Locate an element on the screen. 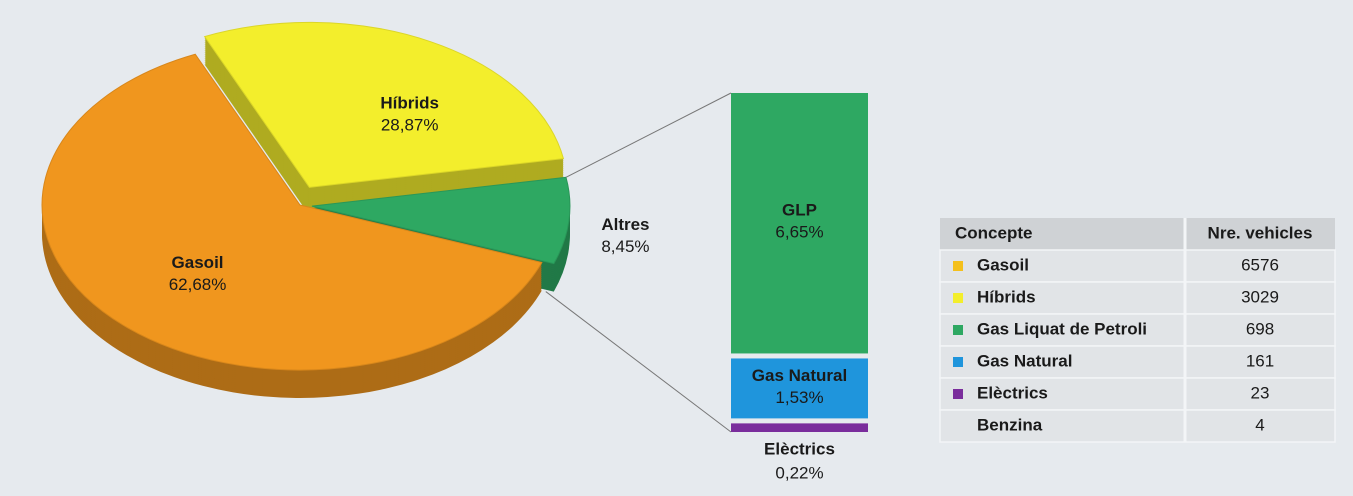 This screenshot has height=496, width=1353. row-name: Elèctrics is located at coordinates (1012, 392).